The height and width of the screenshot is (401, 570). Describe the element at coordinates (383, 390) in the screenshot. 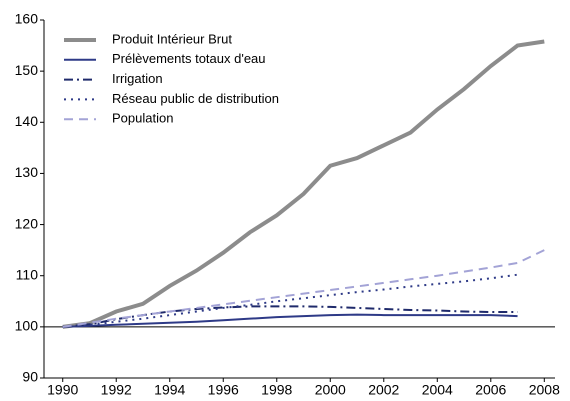

I see `x-tick-label: 2002` at that location.